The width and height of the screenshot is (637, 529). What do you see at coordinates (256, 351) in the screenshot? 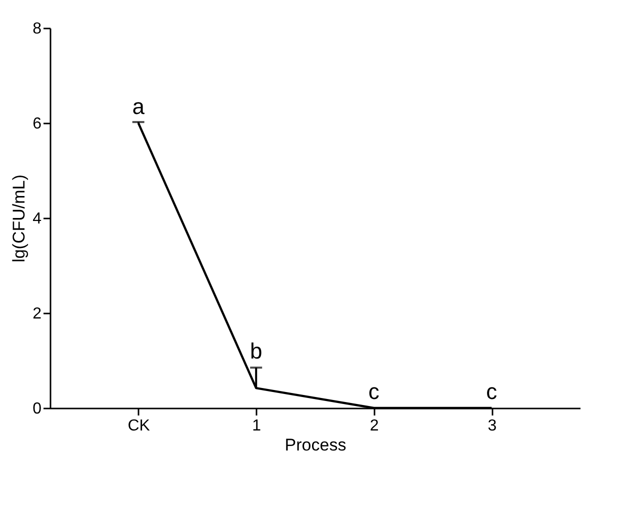
I see `annotation: b` at bounding box center [256, 351].